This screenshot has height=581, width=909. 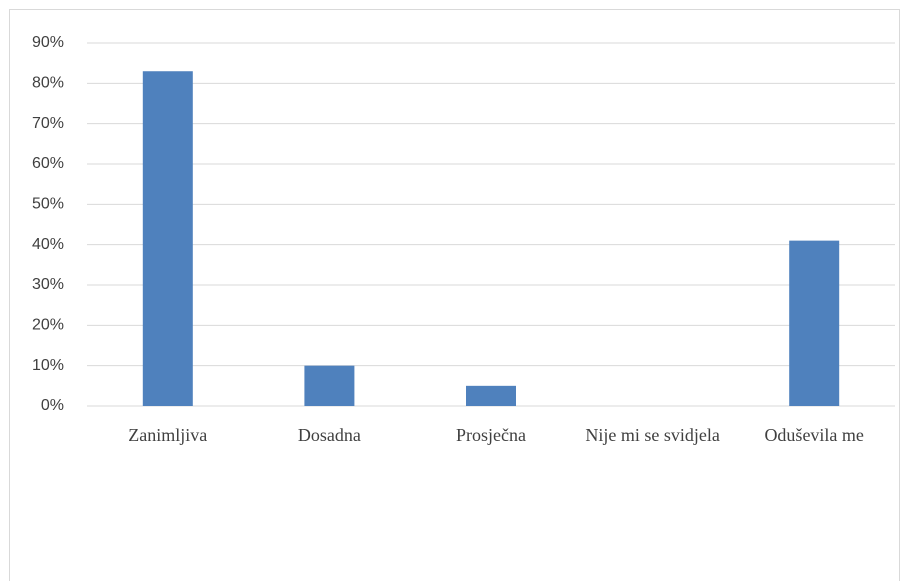 I want to click on y-tick-label: 20%, so click(x=48, y=325).